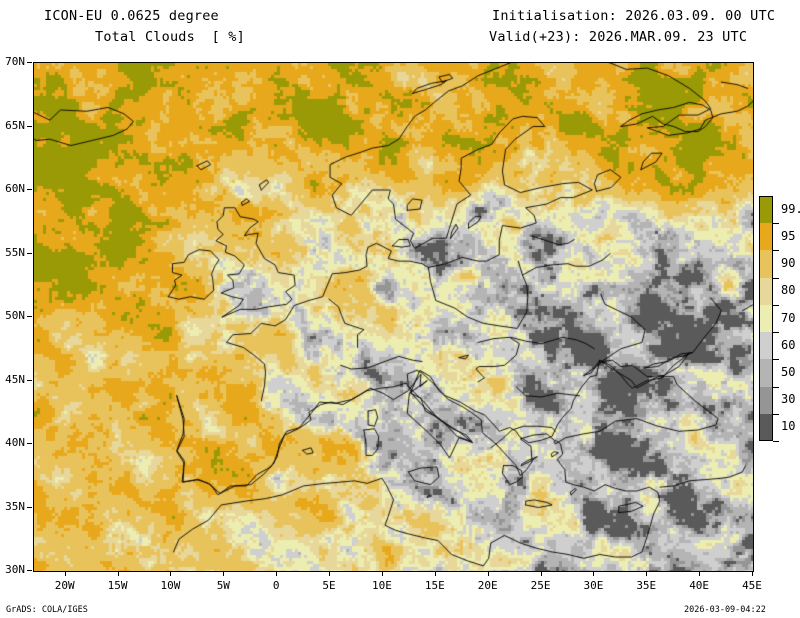 This screenshot has width=800, height=618. I want to click on y-axis-label: 40N, so click(15, 442).